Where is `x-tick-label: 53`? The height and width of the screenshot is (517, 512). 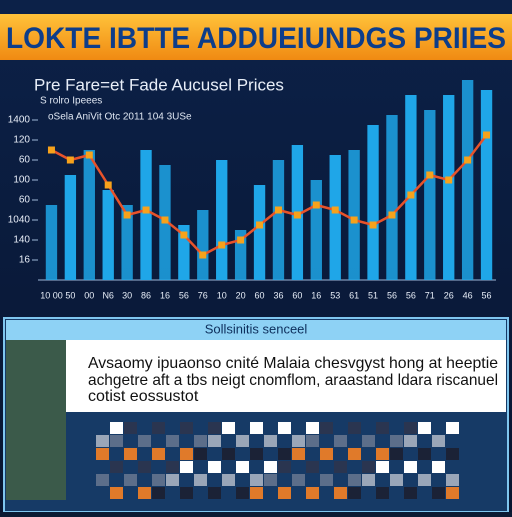 x-tick-label: 53 is located at coordinates (335, 295).